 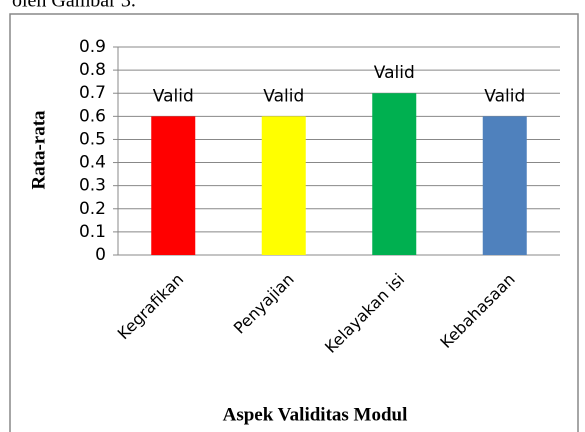 I want to click on y-tick-label: 0.4, so click(x=92, y=163).